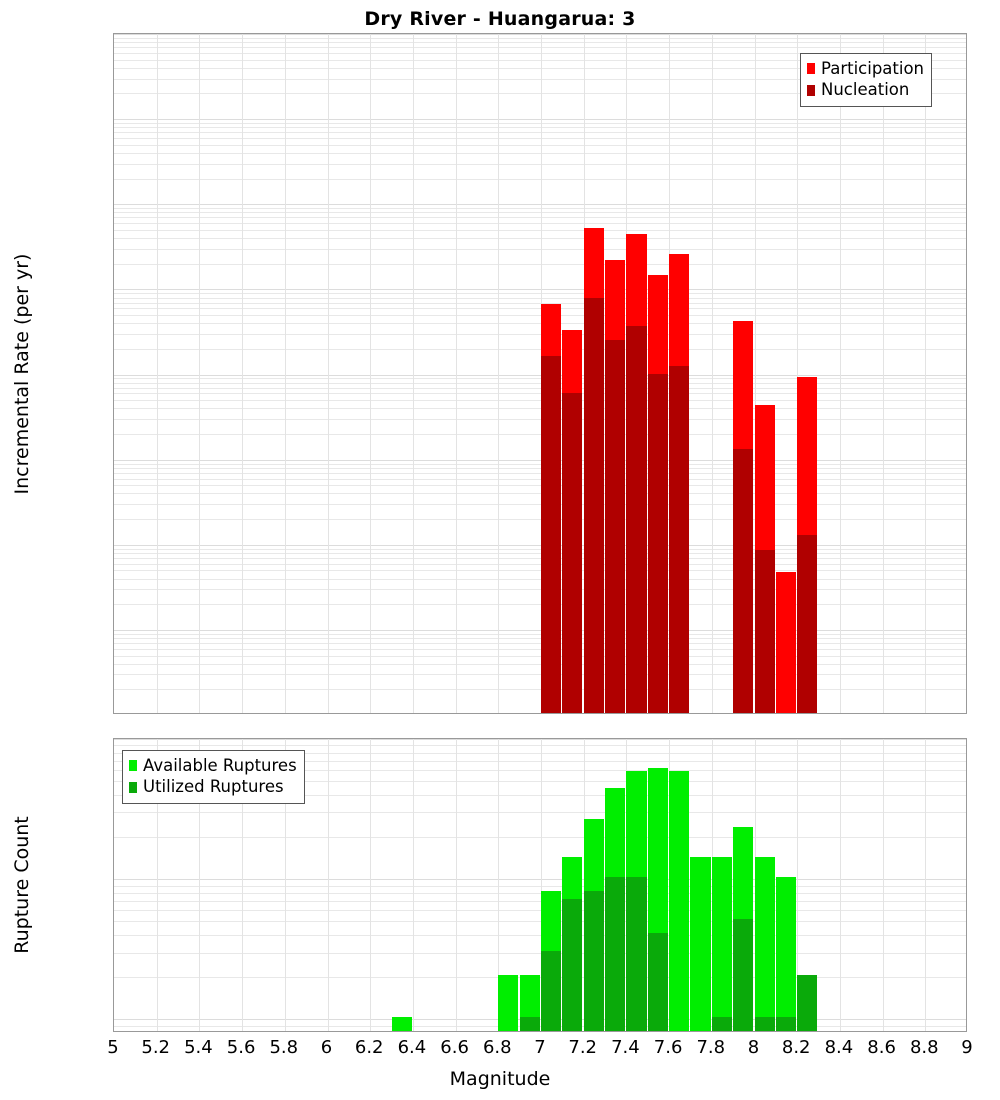 The width and height of the screenshot is (1000, 1100). I want to click on legend-item: Available Ruptures, so click(213, 765).